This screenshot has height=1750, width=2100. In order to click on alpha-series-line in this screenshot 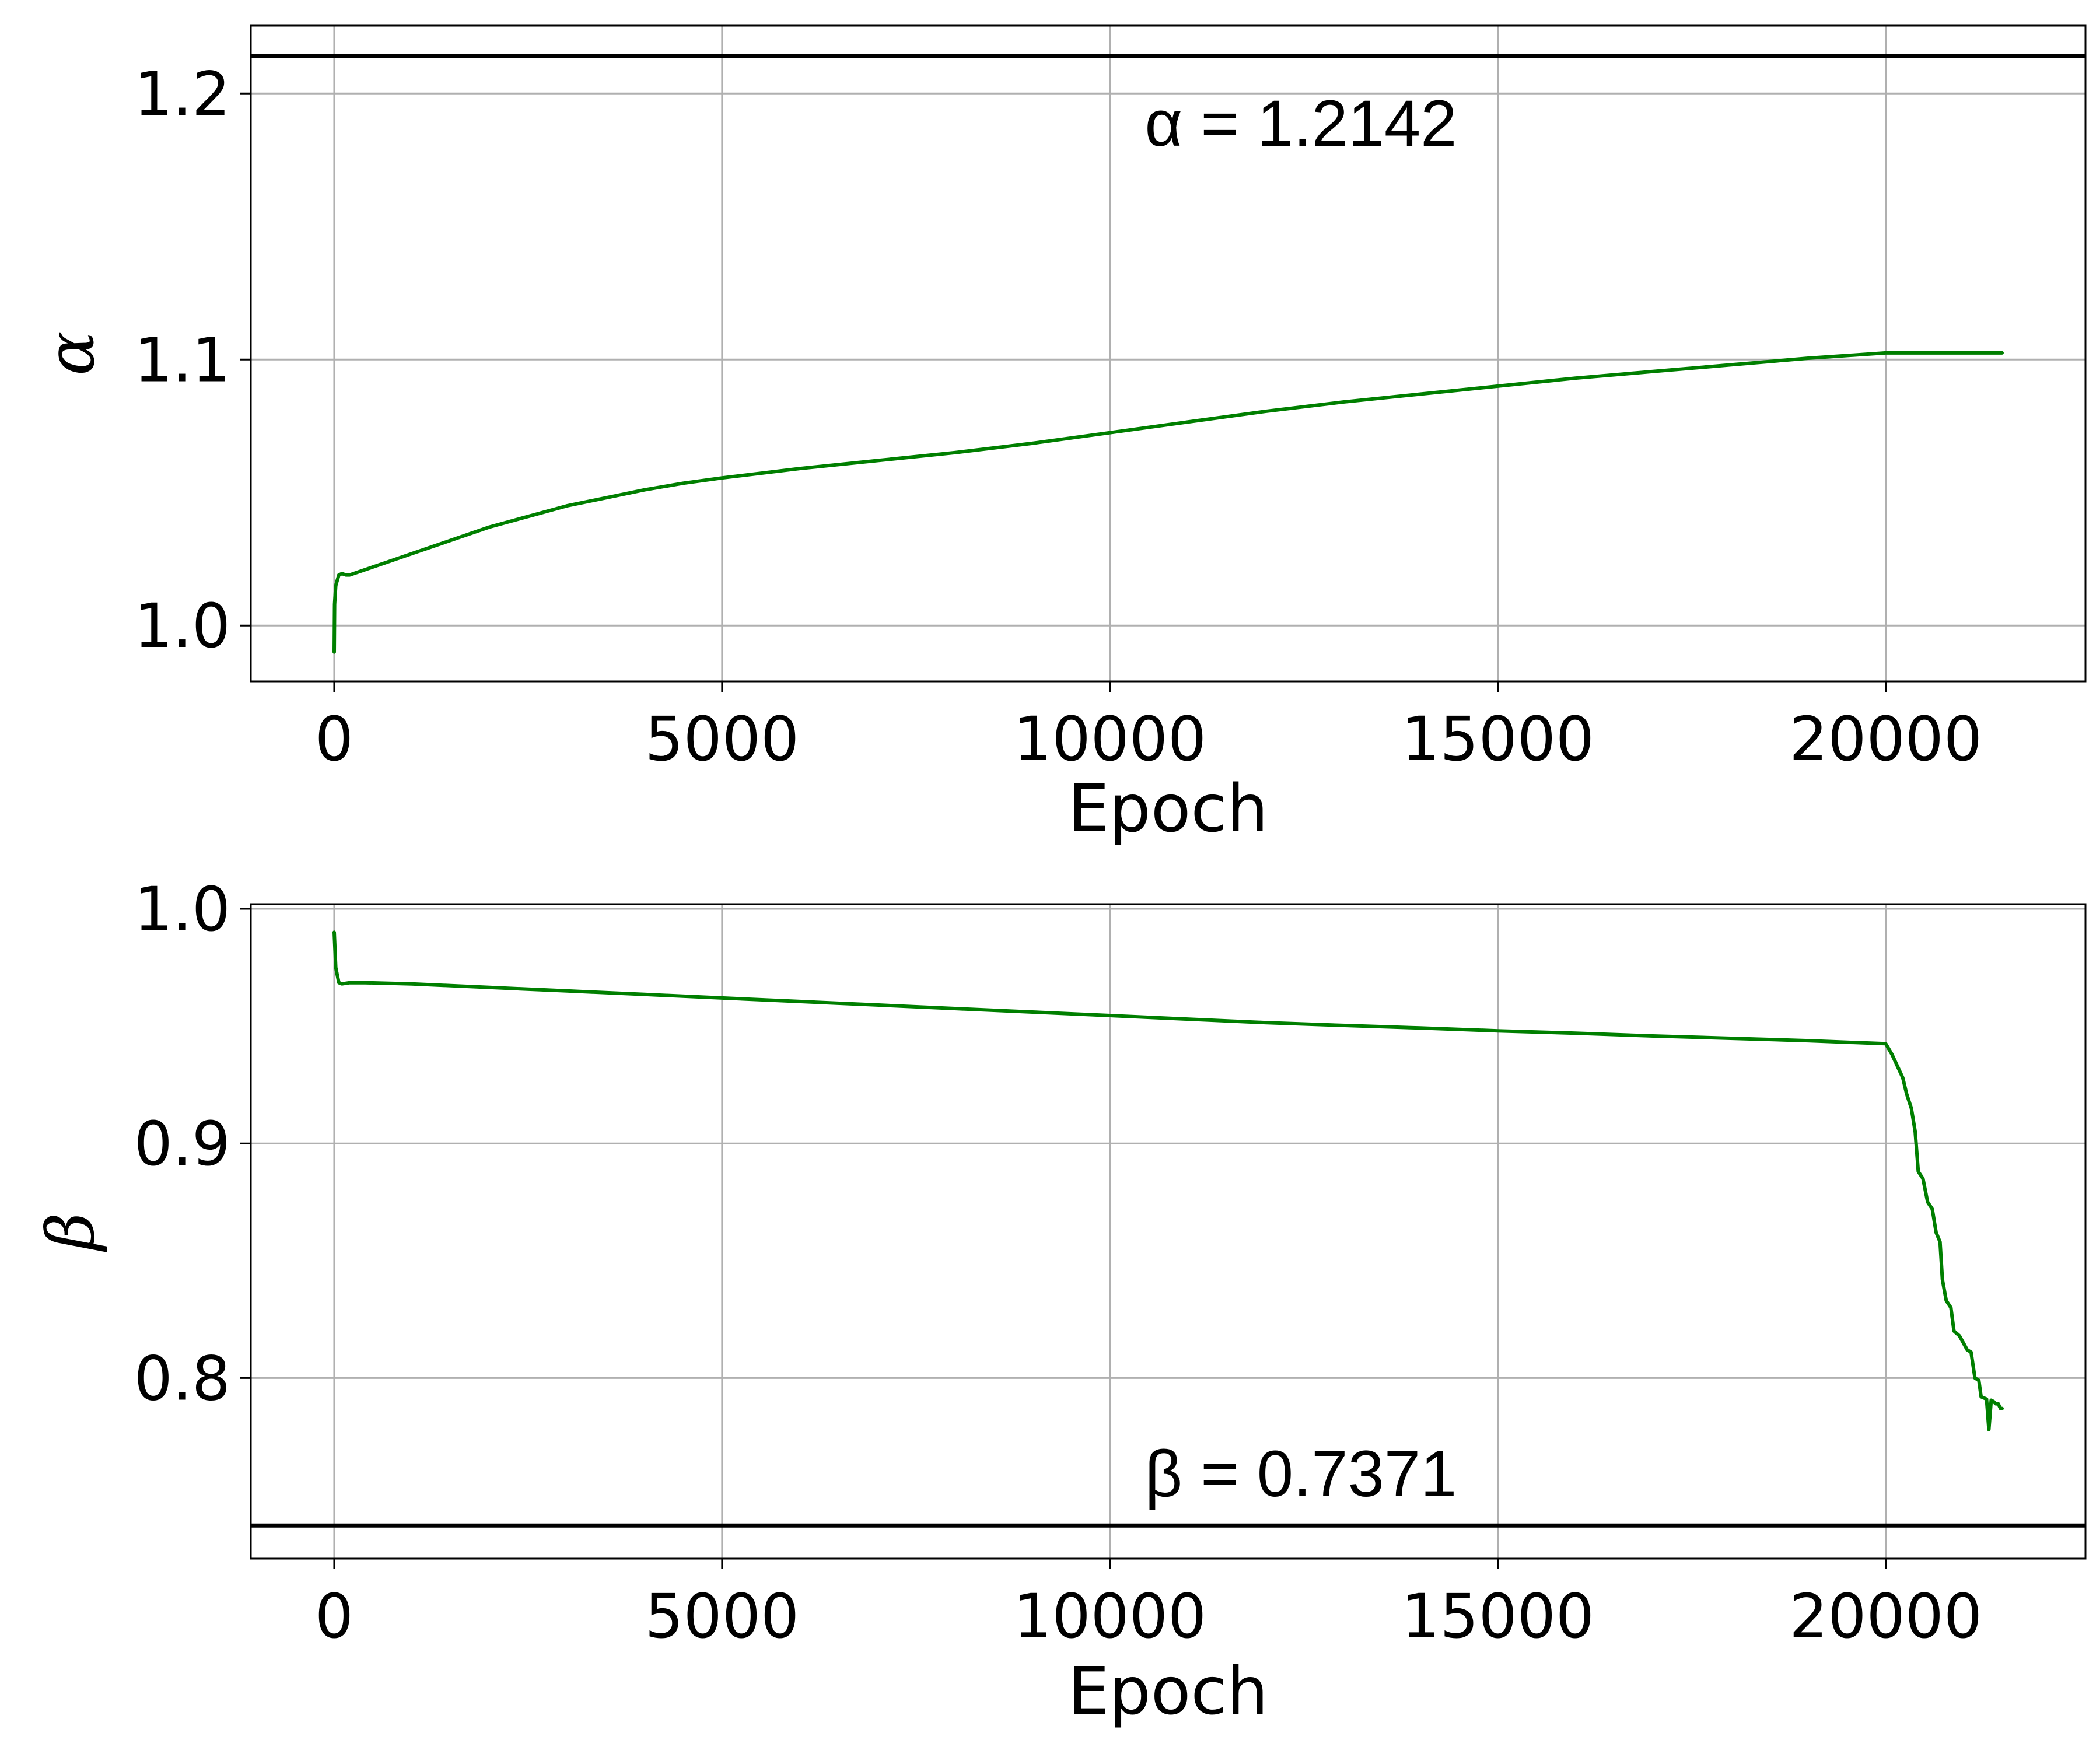, I will do `click(1168, 502)`.